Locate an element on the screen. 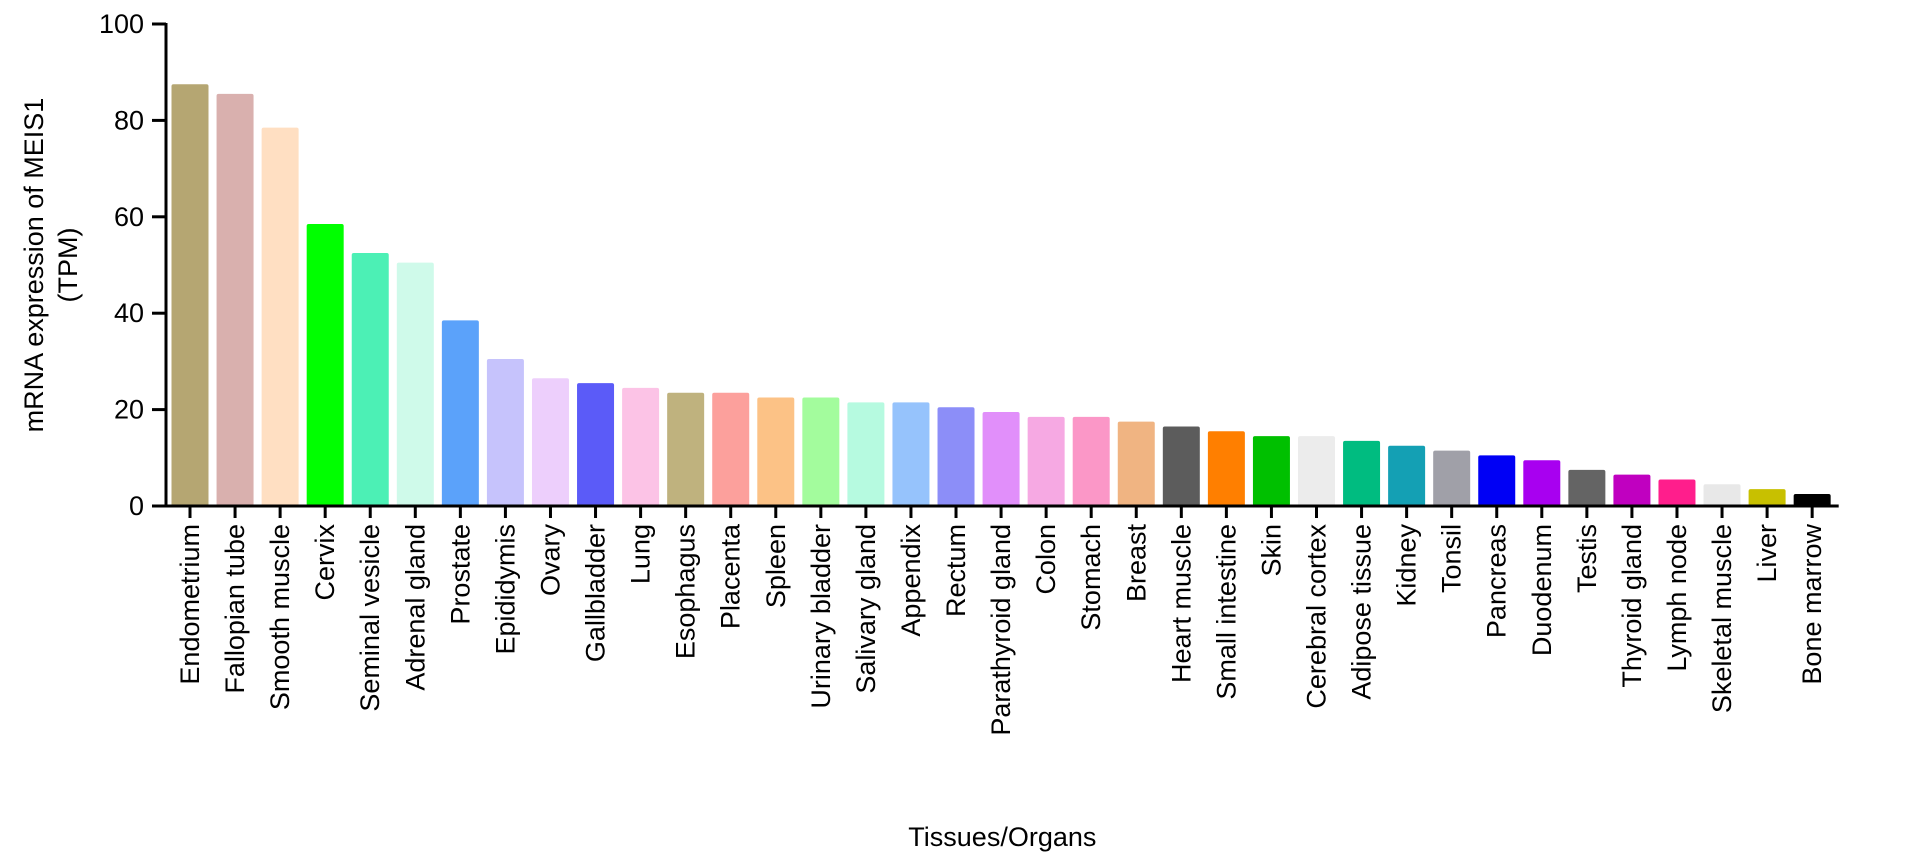 This screenshot has width=1913, height=861. x-category-label: Colon is located at coordinates (1046, 559).